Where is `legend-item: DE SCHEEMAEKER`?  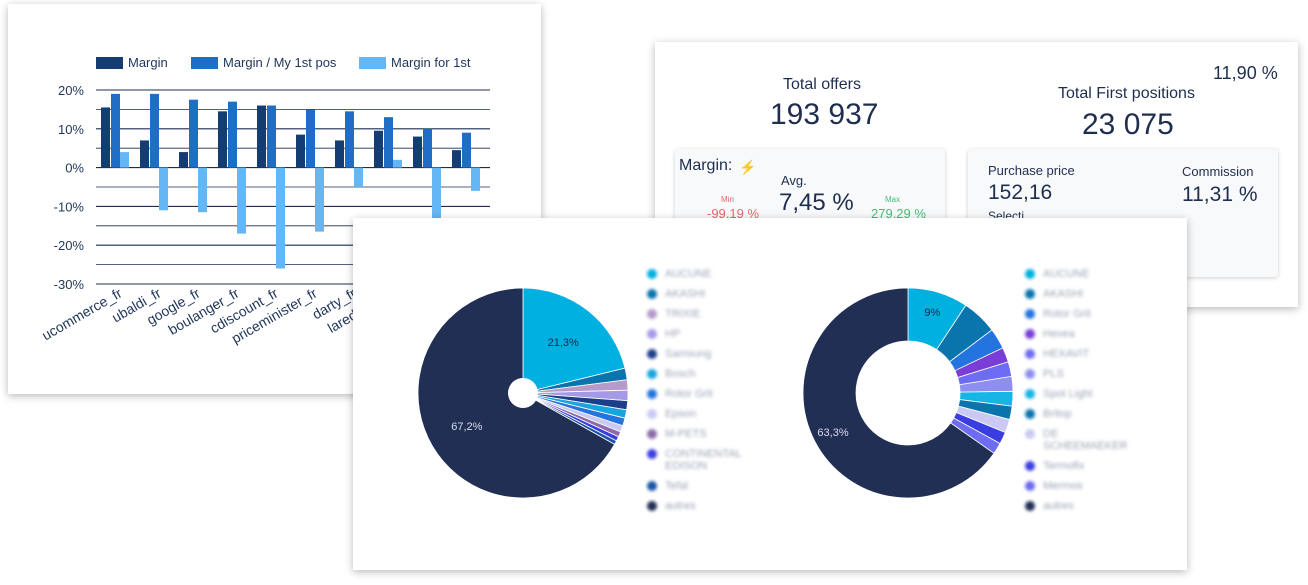 legend-item: DE SCHEEMAEKER is located at coordinates (1084, 440).